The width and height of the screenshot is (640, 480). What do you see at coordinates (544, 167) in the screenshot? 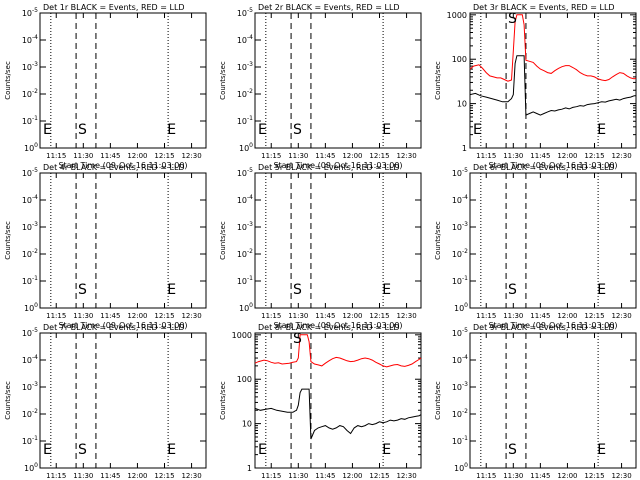
I see `panel-title: Det 6r BLACK = Events, RED = LLD` at bounding box center [544, 167].